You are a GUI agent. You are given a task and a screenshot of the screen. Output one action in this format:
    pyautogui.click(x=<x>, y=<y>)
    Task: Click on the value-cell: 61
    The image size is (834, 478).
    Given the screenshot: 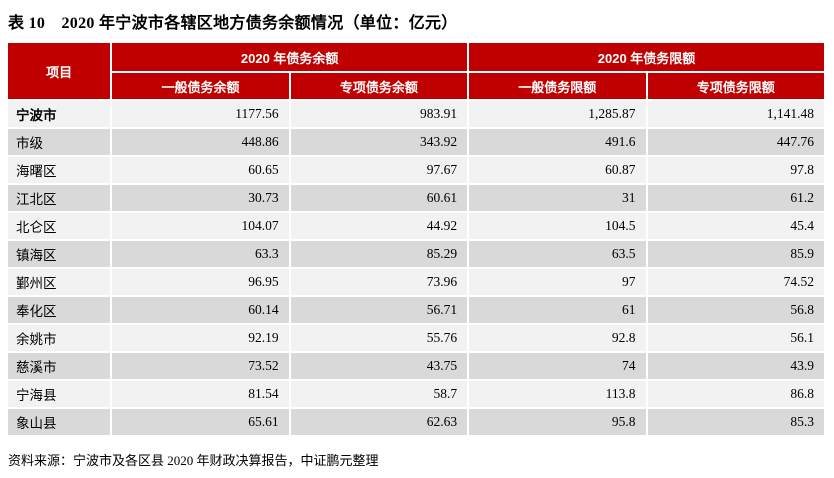 What is the action you would take?
    pyautogui.click(x=557, y=310)
    